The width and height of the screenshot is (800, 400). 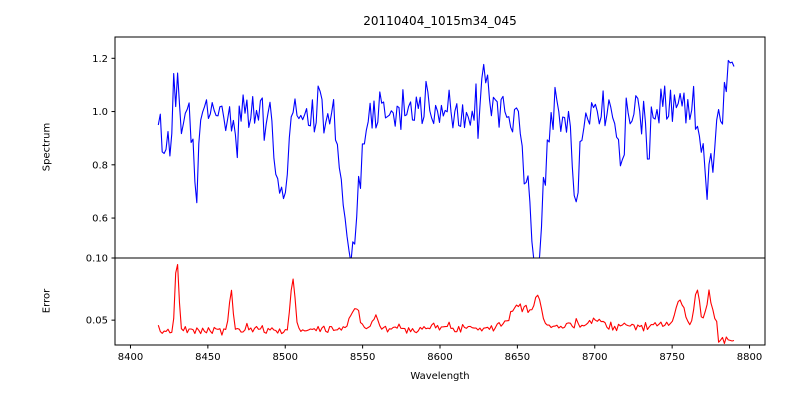 I want to click on x-axis-label: Wavelength, so click(x=440, y=376).